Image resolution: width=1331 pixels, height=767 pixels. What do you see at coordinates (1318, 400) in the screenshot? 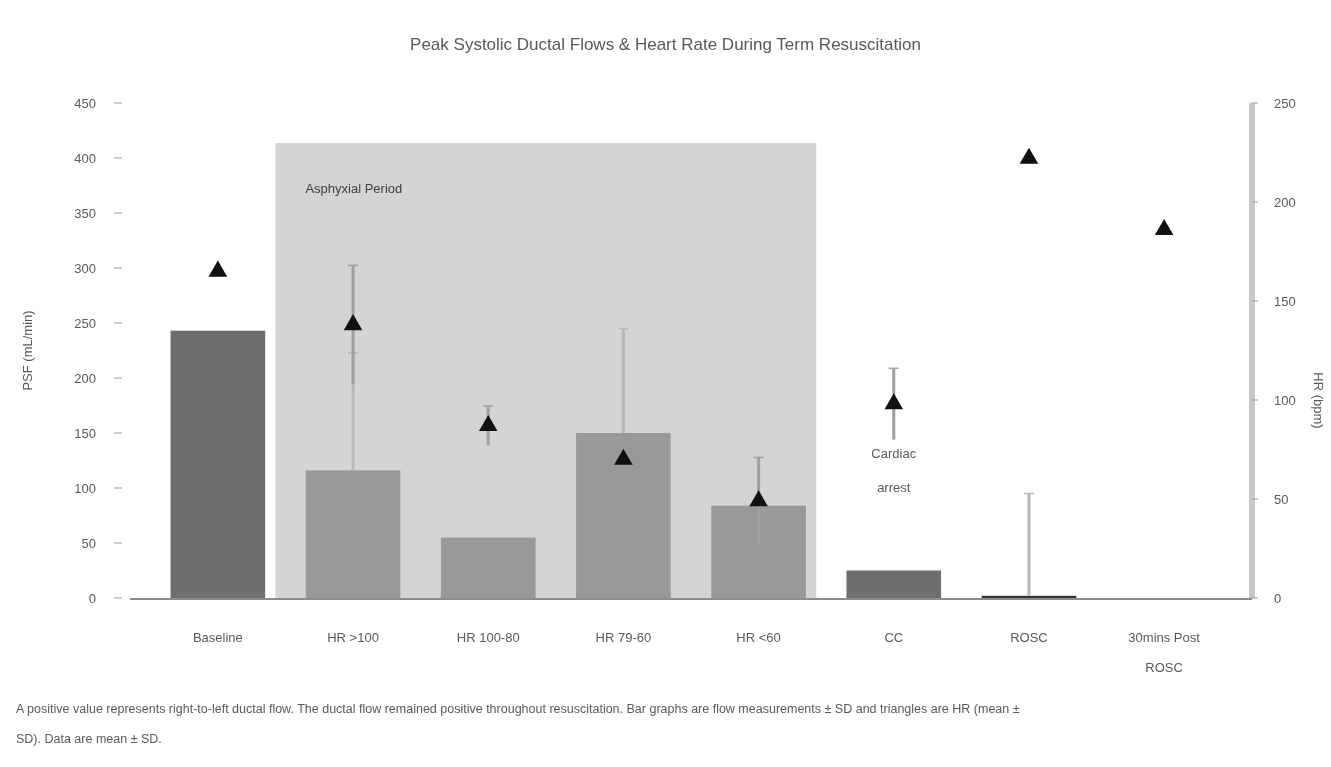
I see `y2-axis-title: HR (bpm)` at bounding box center [1318, 400].